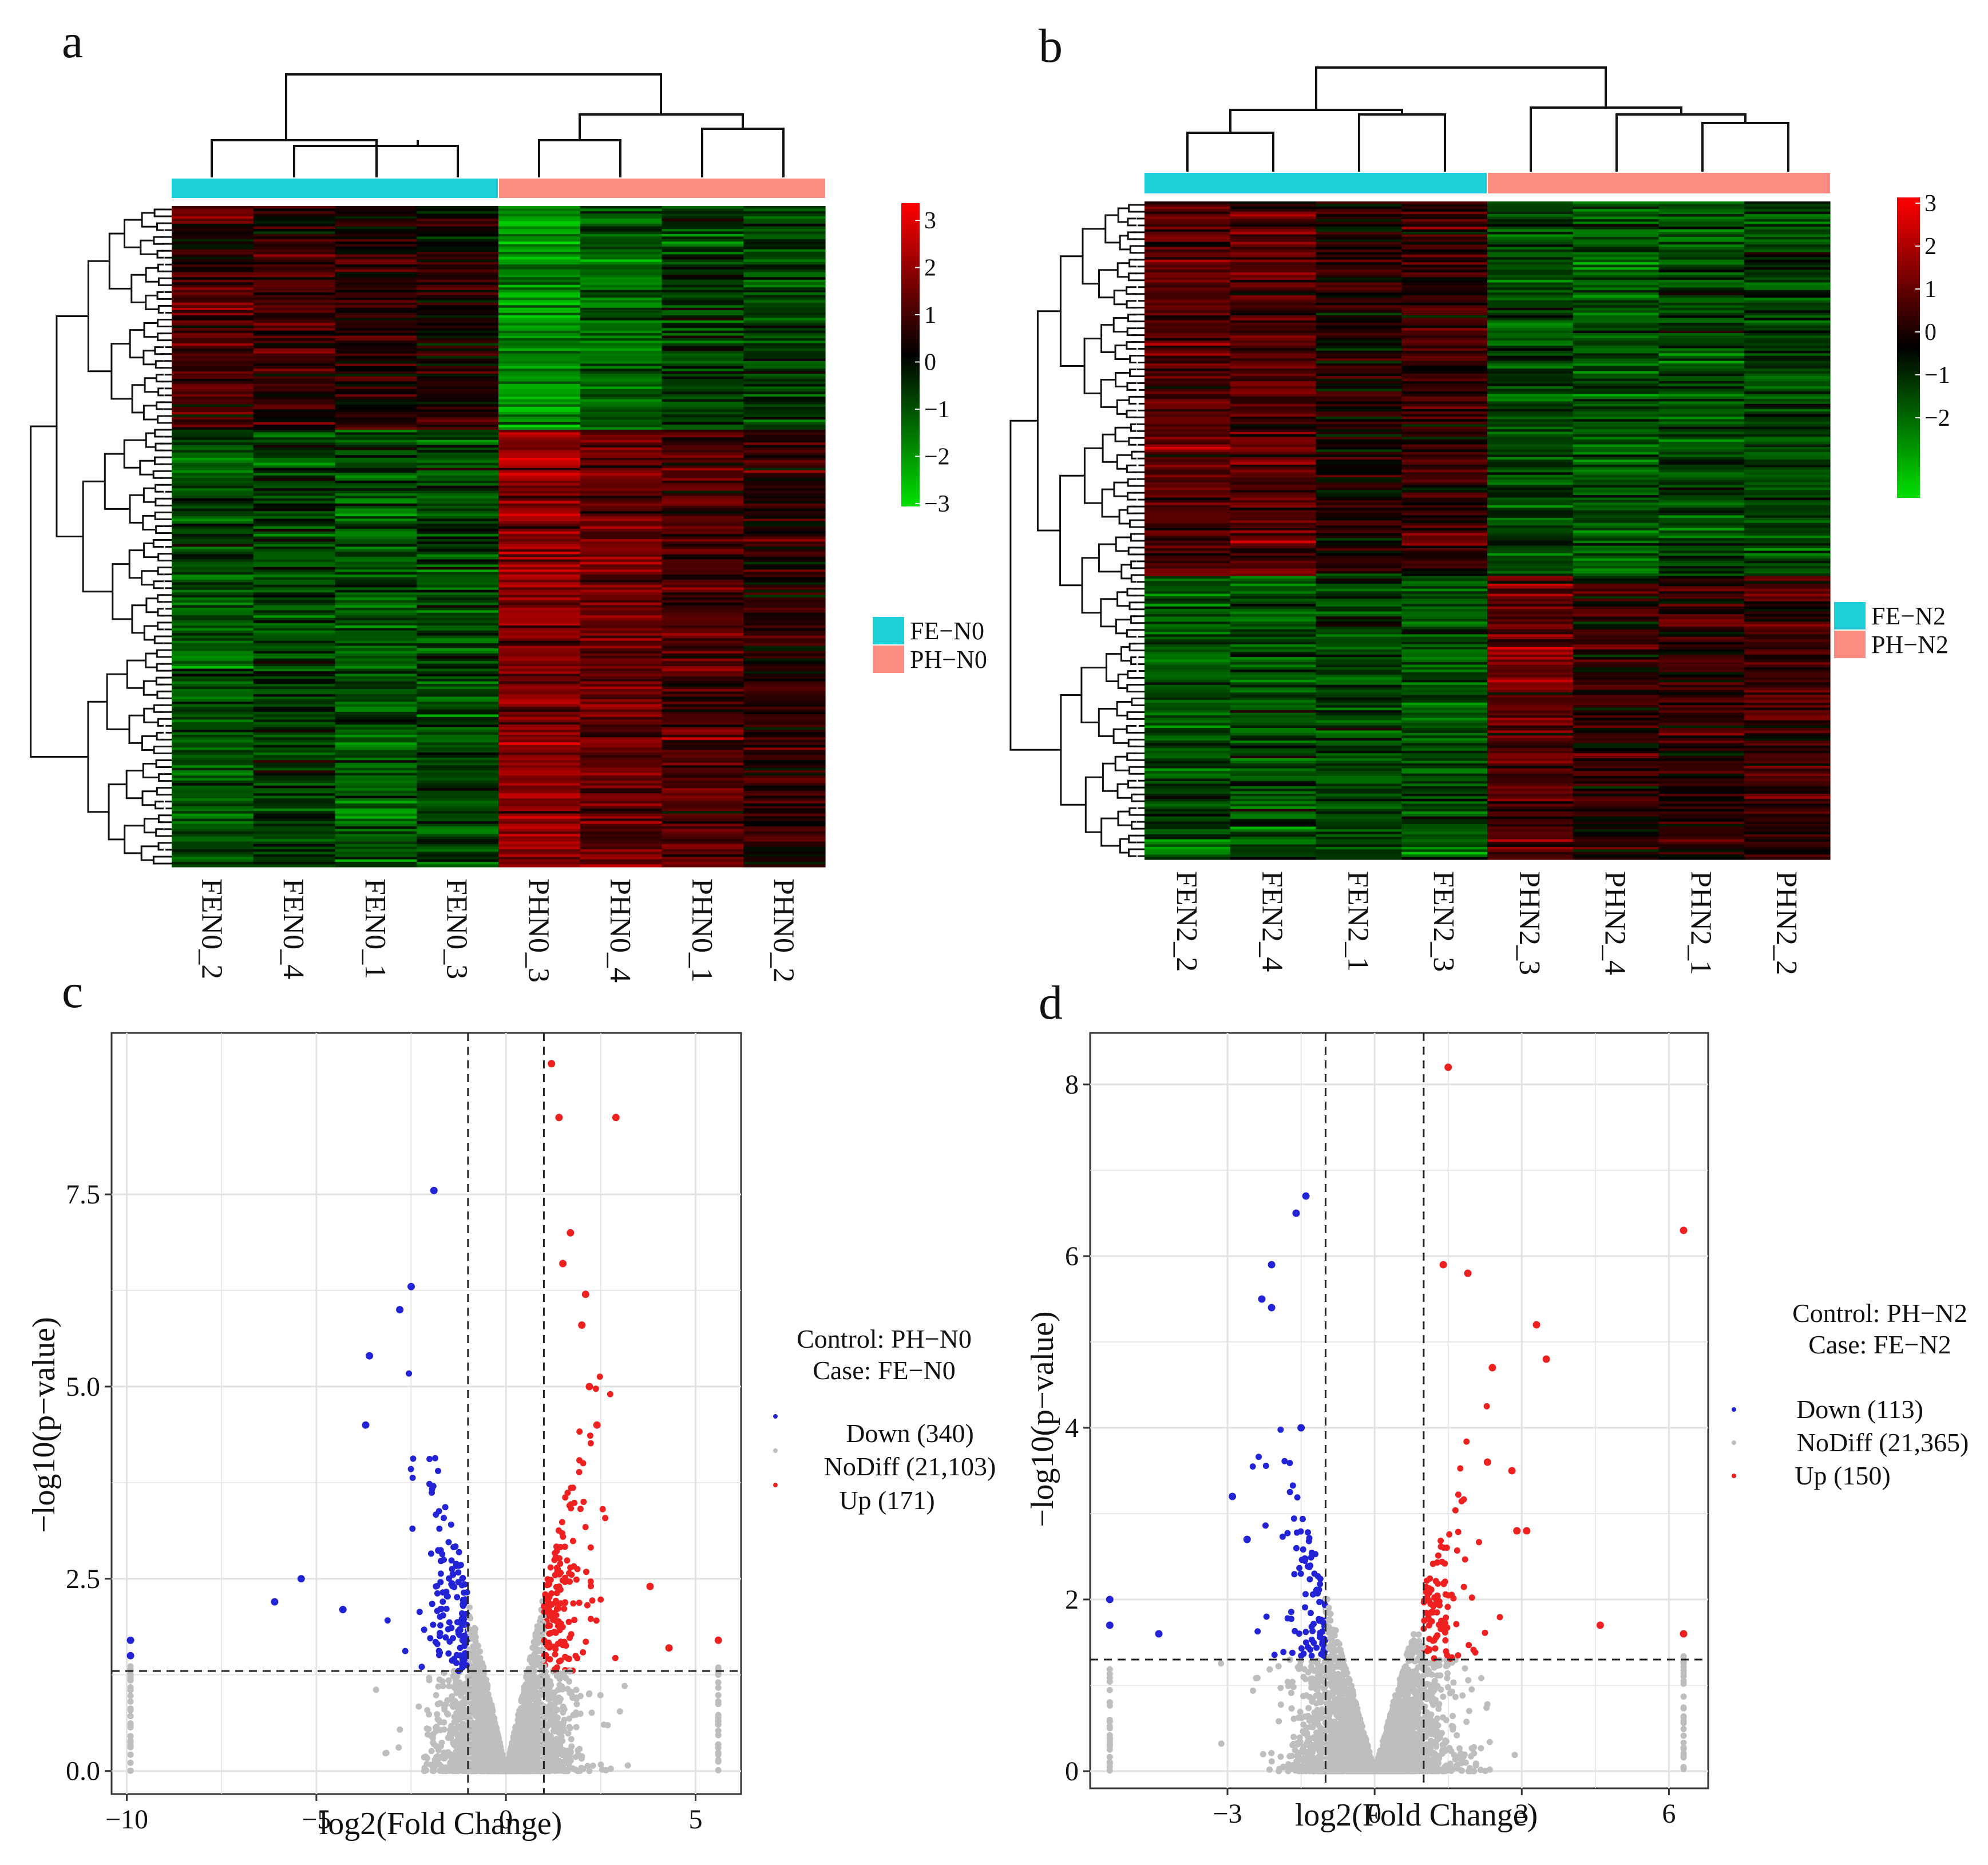 The width and height of the screenshot is (1988, 1865). I want to click on point-up, so click(586, 1641).